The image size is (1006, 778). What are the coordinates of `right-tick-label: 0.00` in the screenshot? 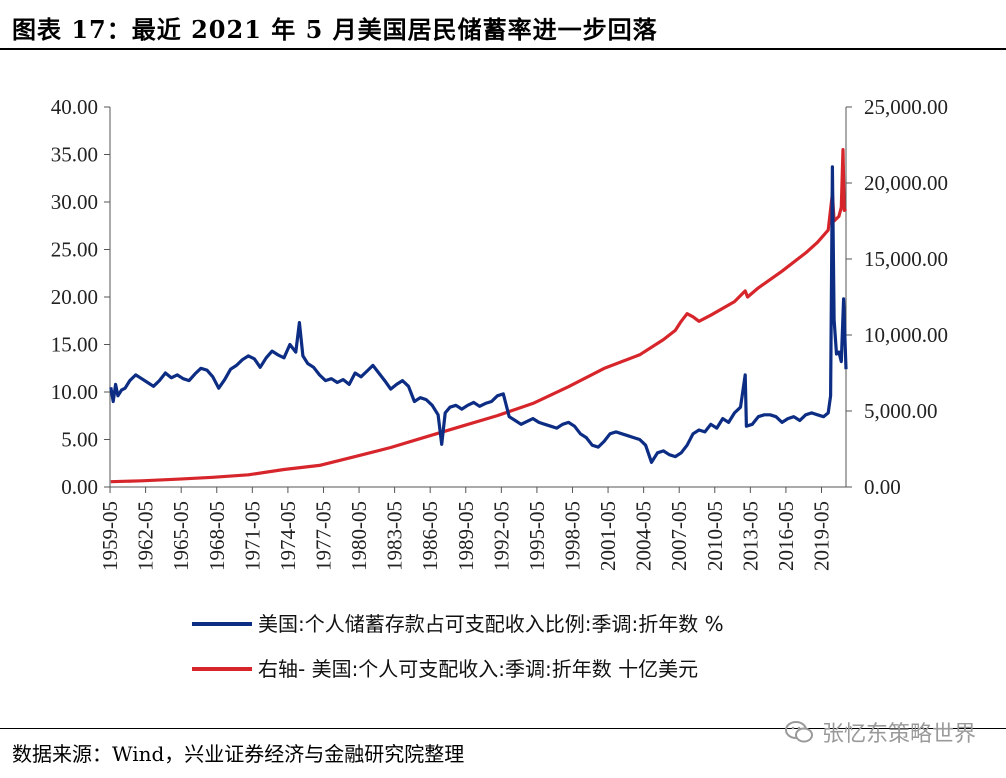 It's located at (882, 487).